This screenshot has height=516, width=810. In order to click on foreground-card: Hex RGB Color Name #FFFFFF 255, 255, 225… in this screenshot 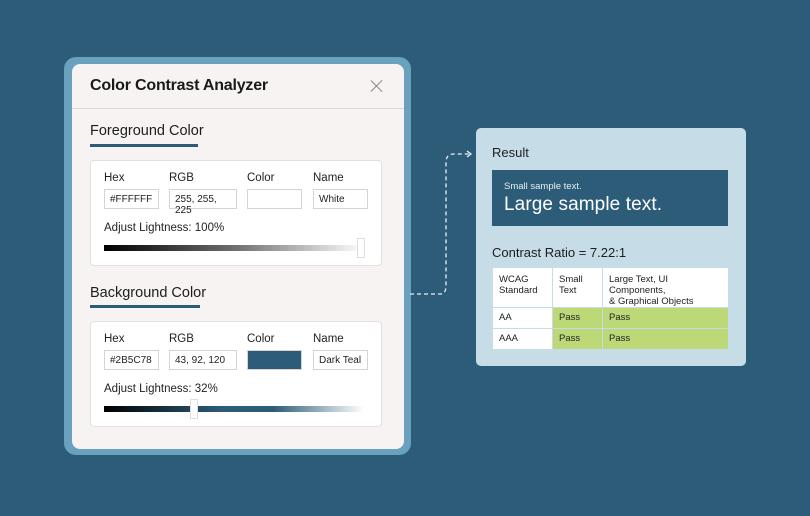, I will do `click(236, 213)`.